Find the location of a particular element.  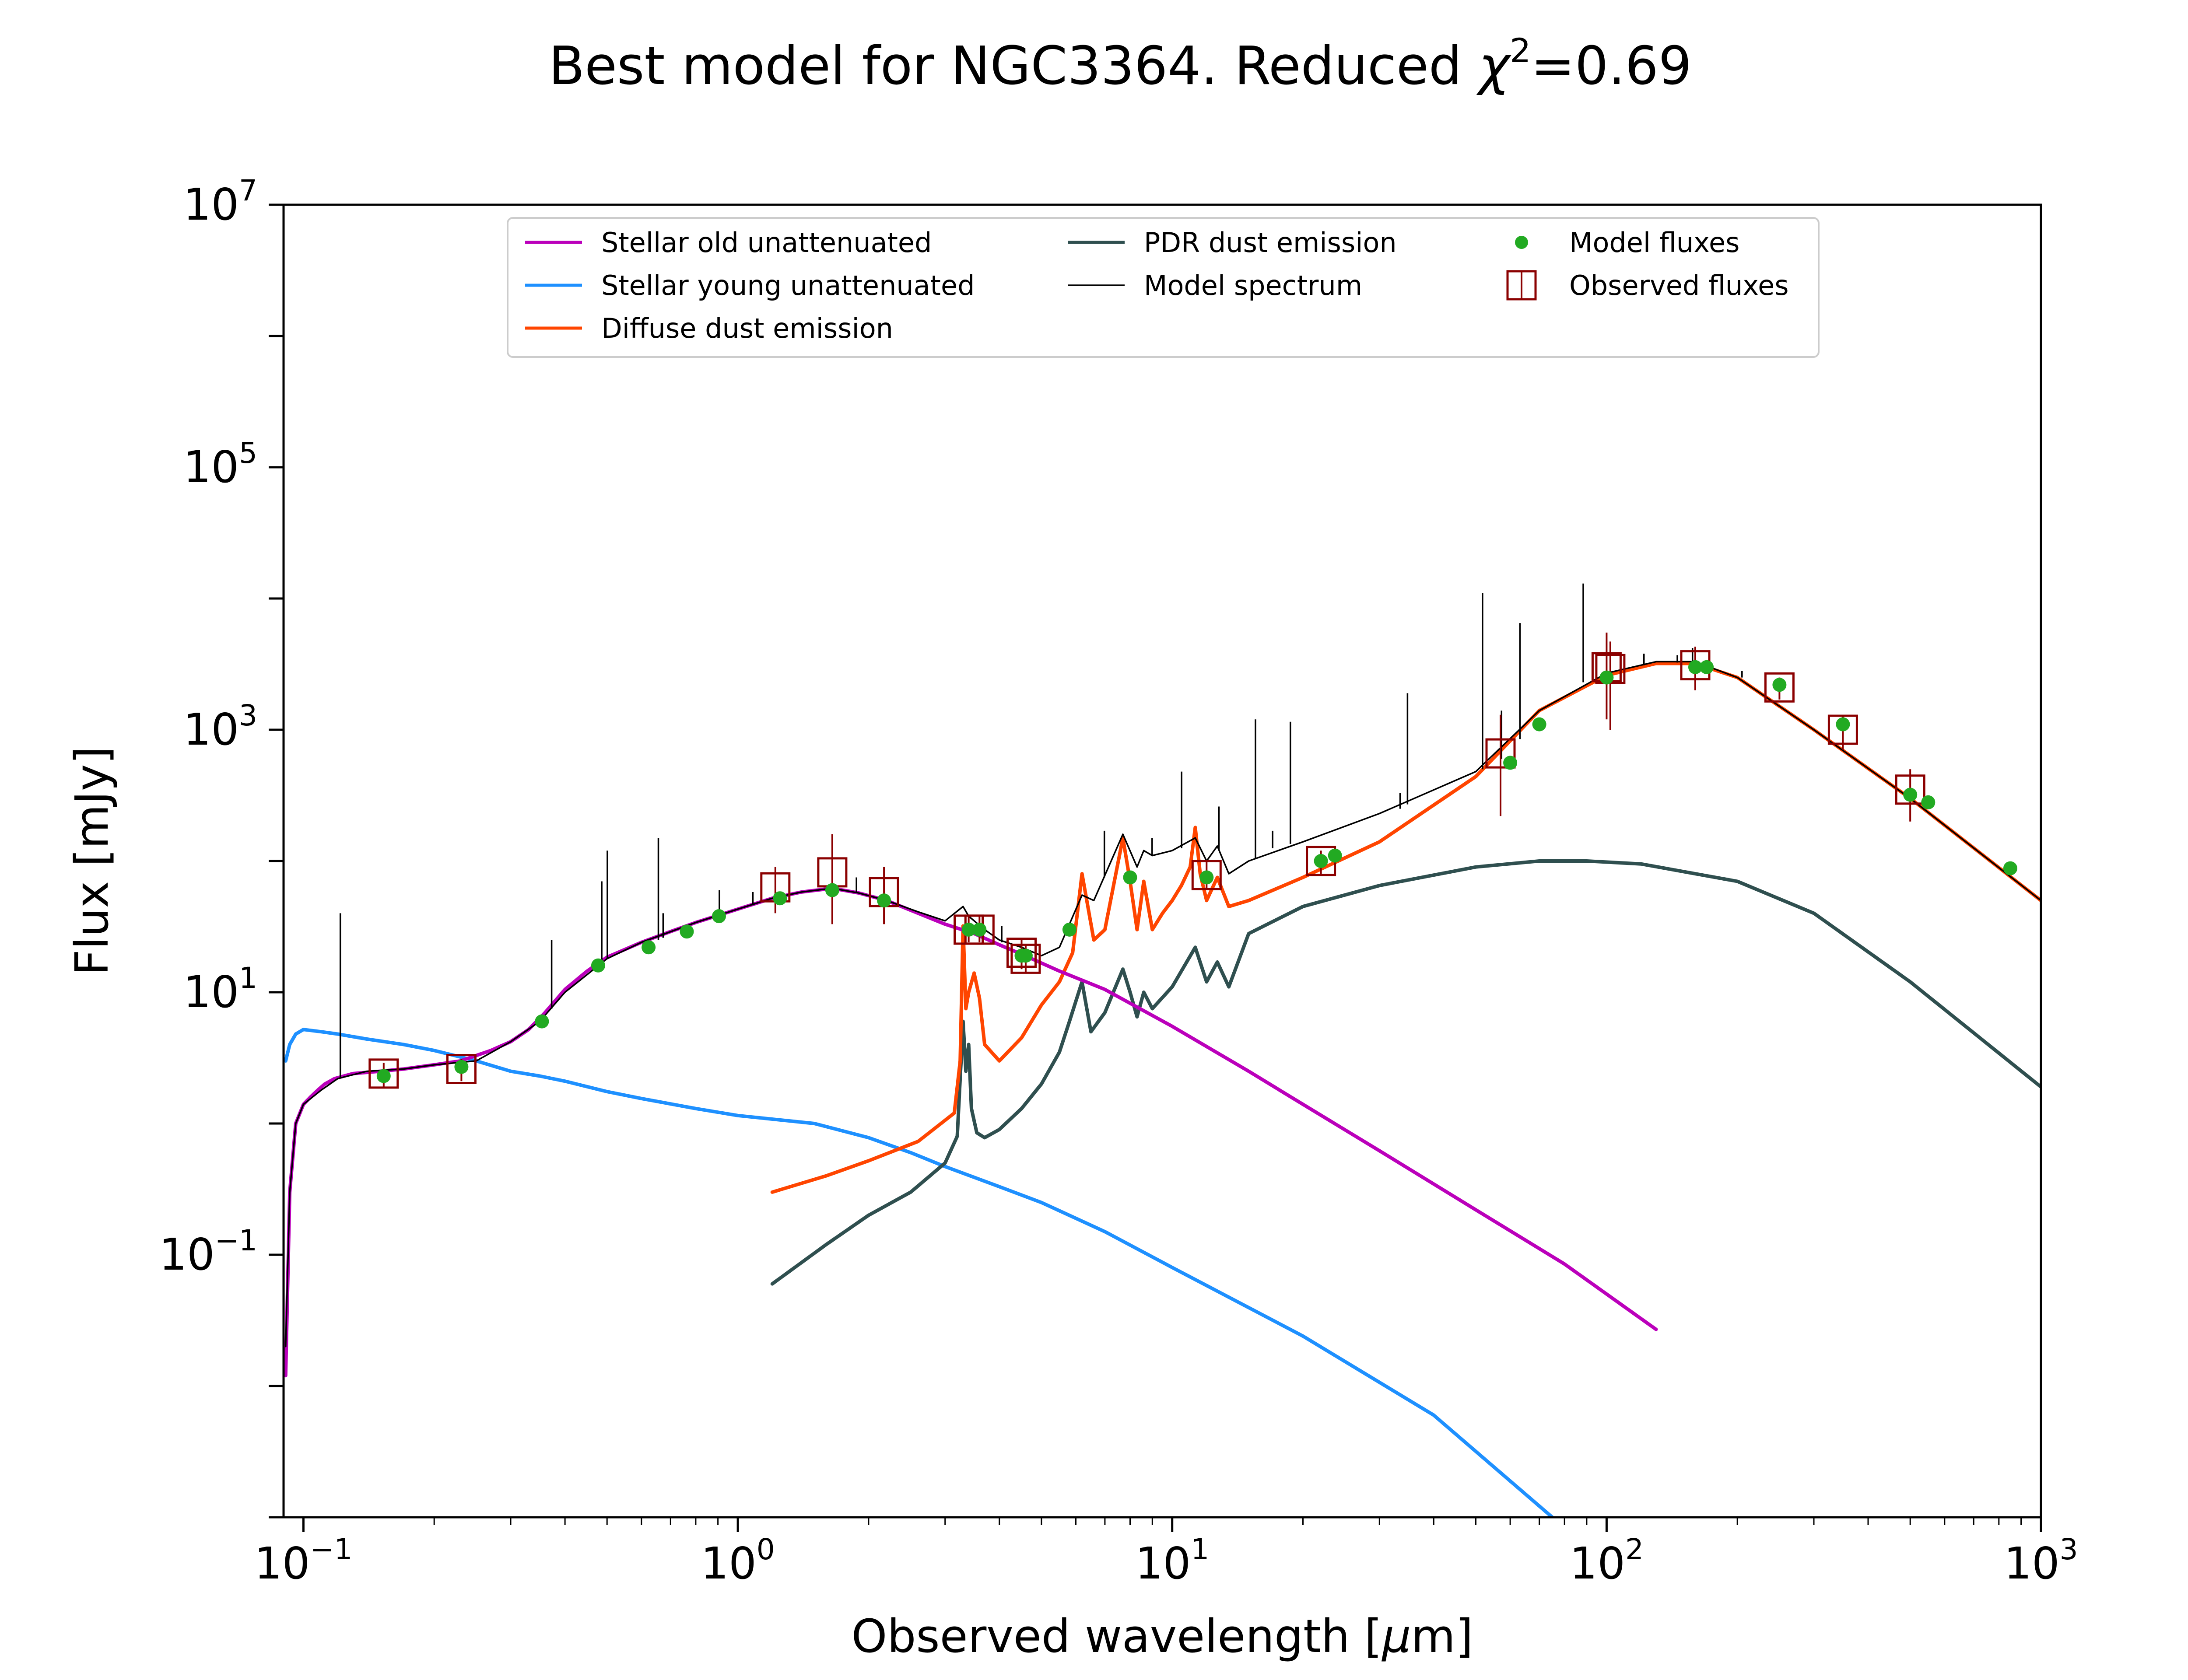

y-tick-label-exp: −1 is located at coordinates (236, 1240).